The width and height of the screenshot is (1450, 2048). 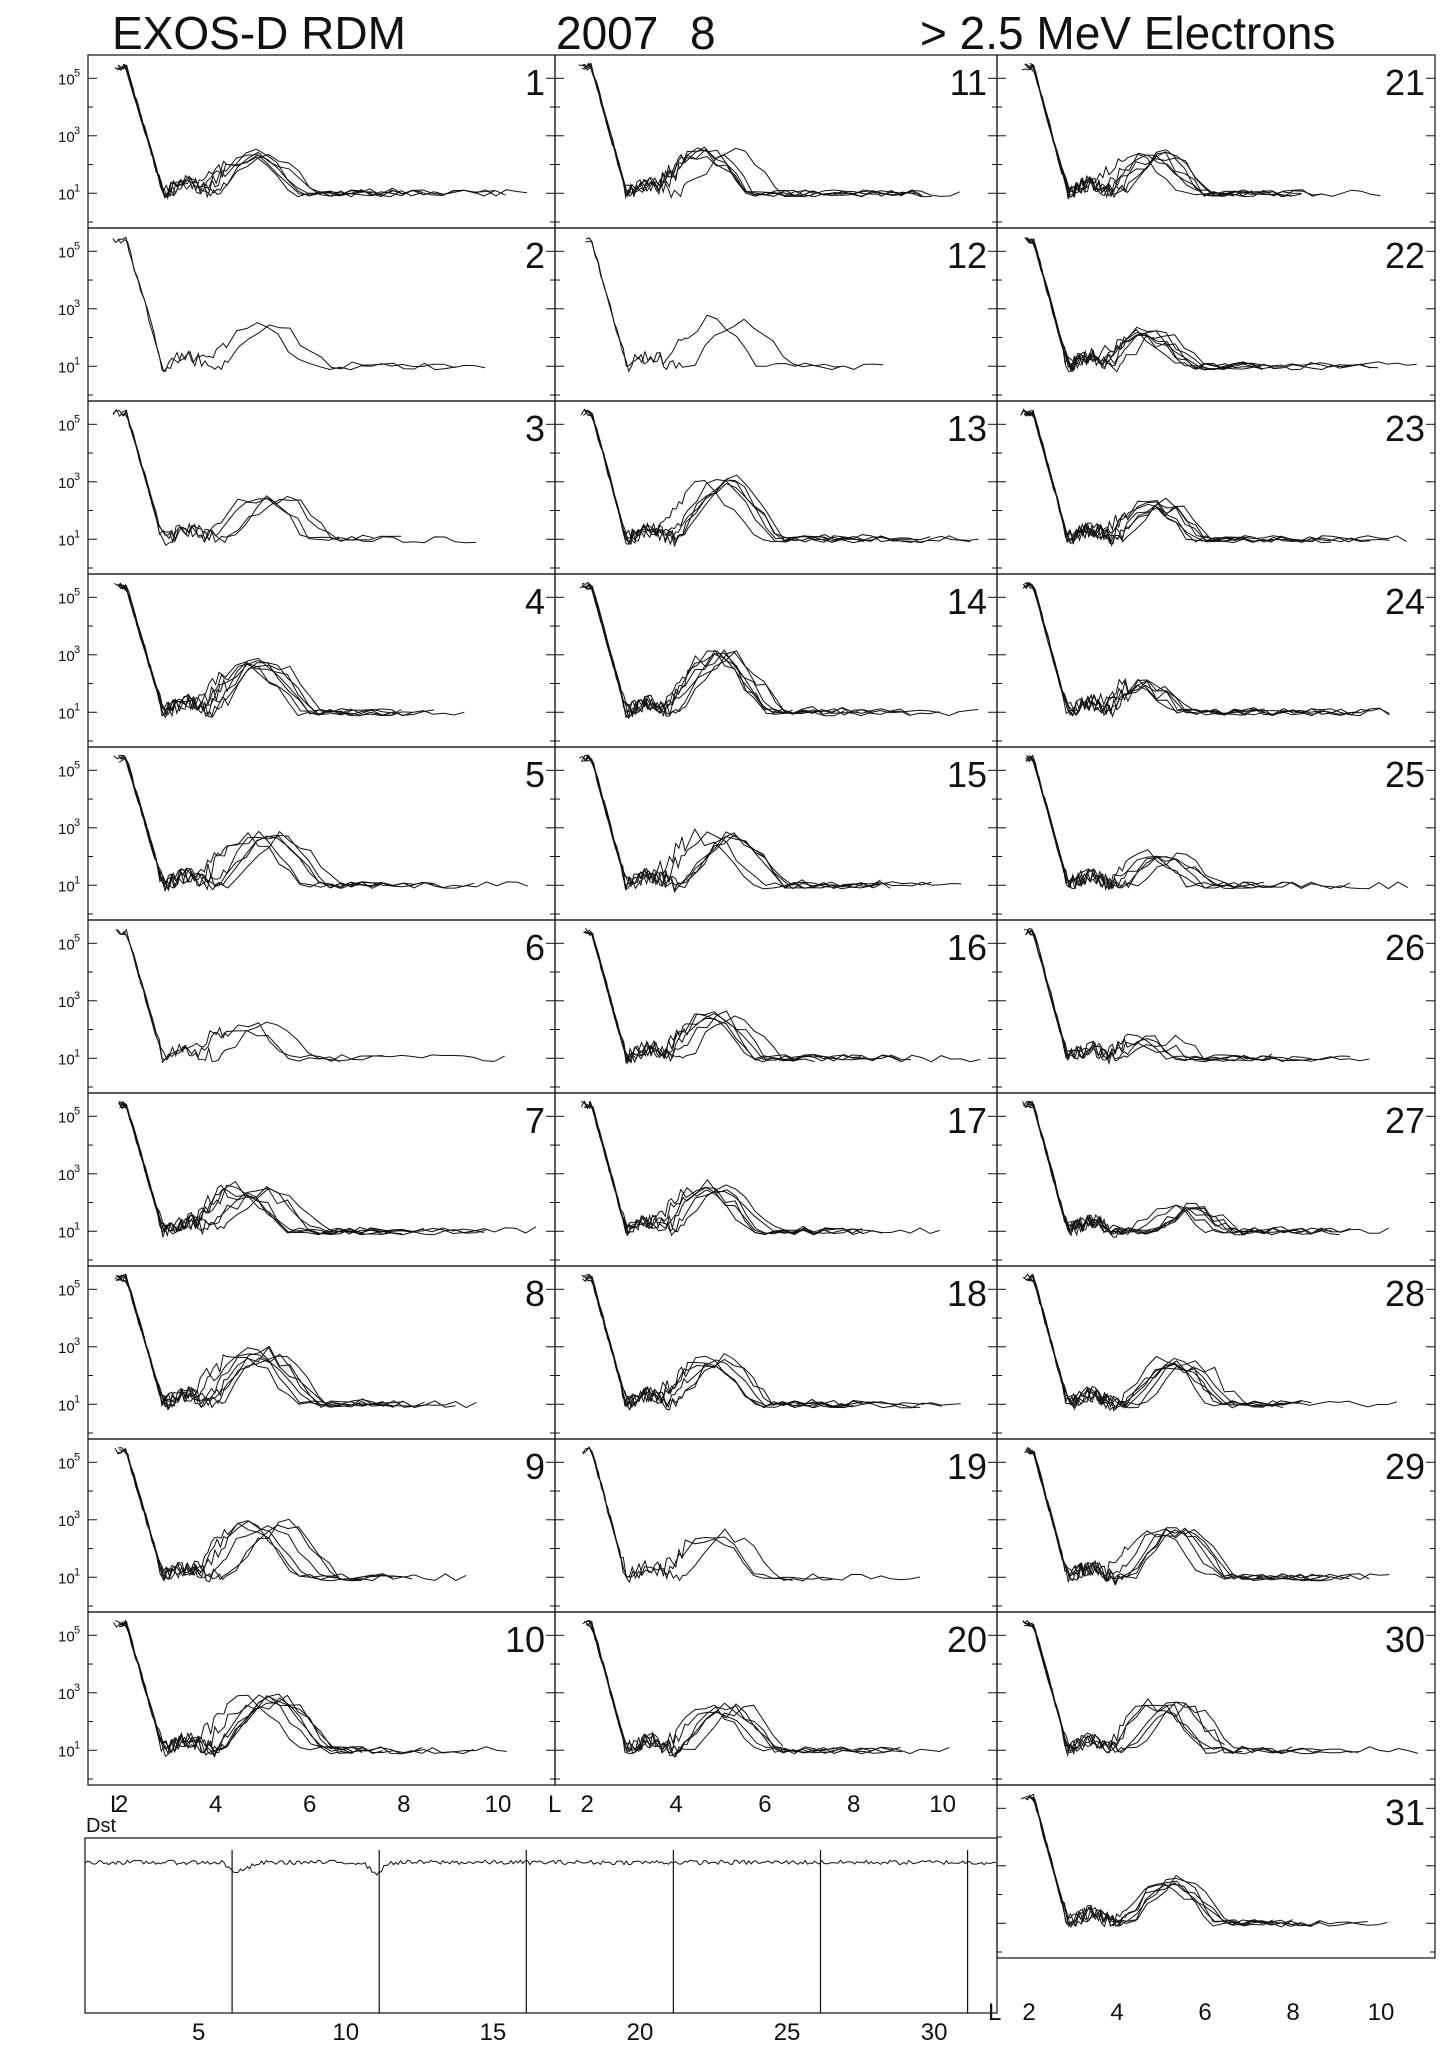 I want to click on day-label: 6, so click(x=535, y=947).